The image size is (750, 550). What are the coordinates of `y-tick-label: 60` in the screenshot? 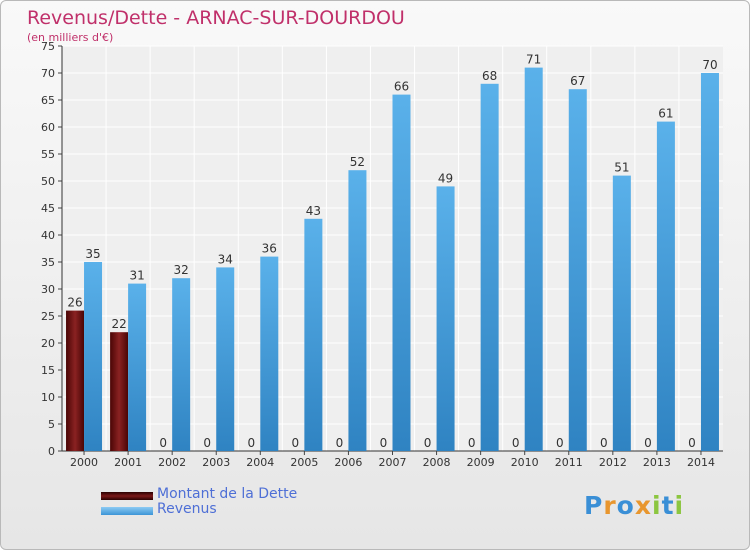 It's located at (48, 127).